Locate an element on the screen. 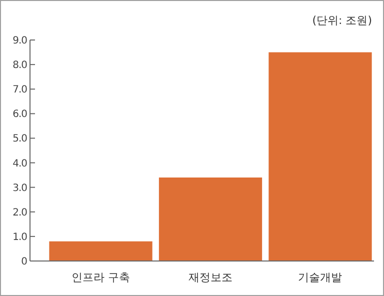 Image resolution: width=384 pixels, height=296 pixels. text: (단위: 조원) is located at coordinates (342, 20).